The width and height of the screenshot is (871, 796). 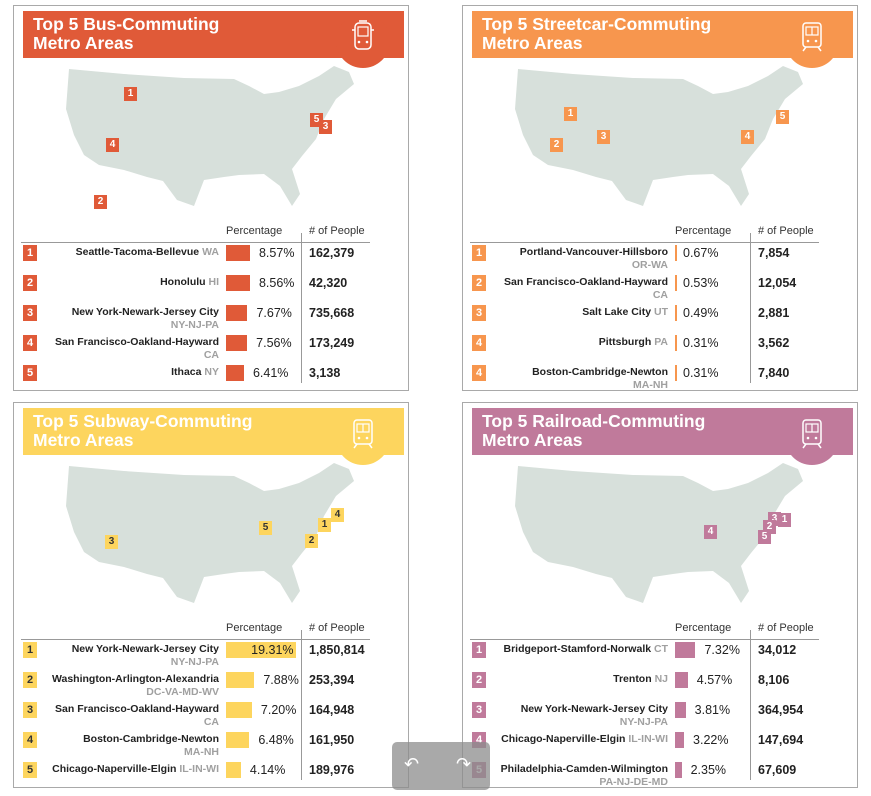 What do you see at coordinates (711, 740) in the screenshot?
I see `percentage-value: 3.22%` at bounding box center [711, 740].